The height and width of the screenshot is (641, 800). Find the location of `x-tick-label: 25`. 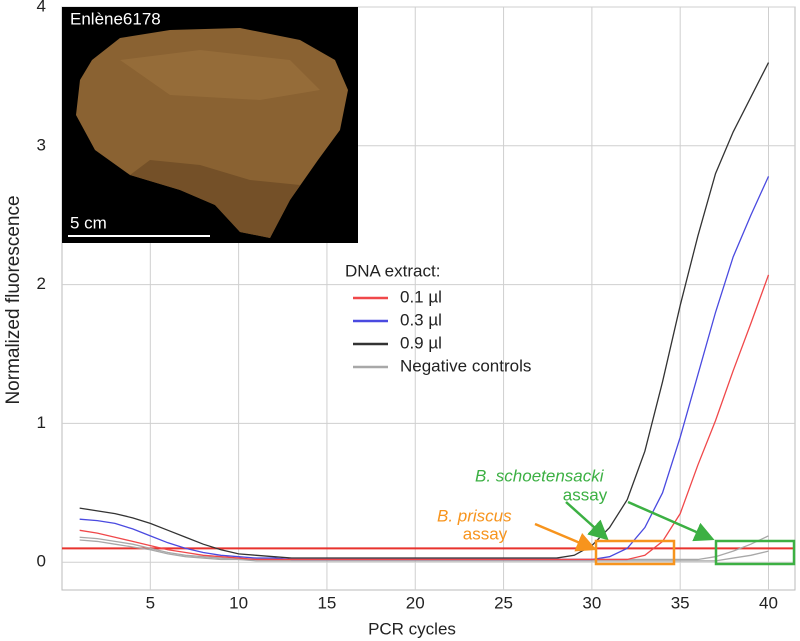

x-tick-label: 25 is located at coordinates (503, 602).